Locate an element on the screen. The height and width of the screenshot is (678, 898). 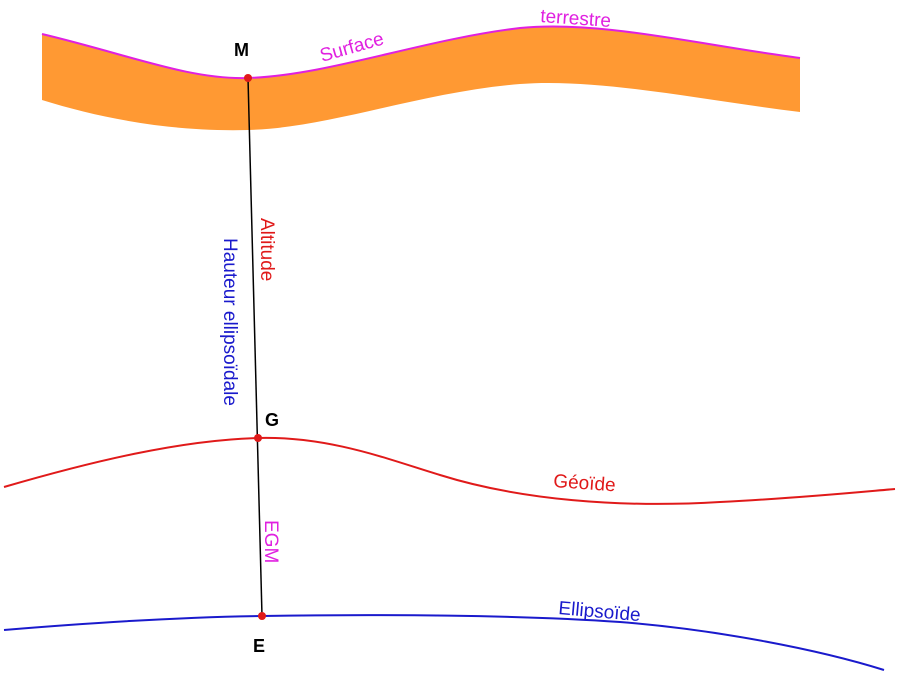
ellipsoide-label: Ellipsoïde is located at coordinates (600, 612).